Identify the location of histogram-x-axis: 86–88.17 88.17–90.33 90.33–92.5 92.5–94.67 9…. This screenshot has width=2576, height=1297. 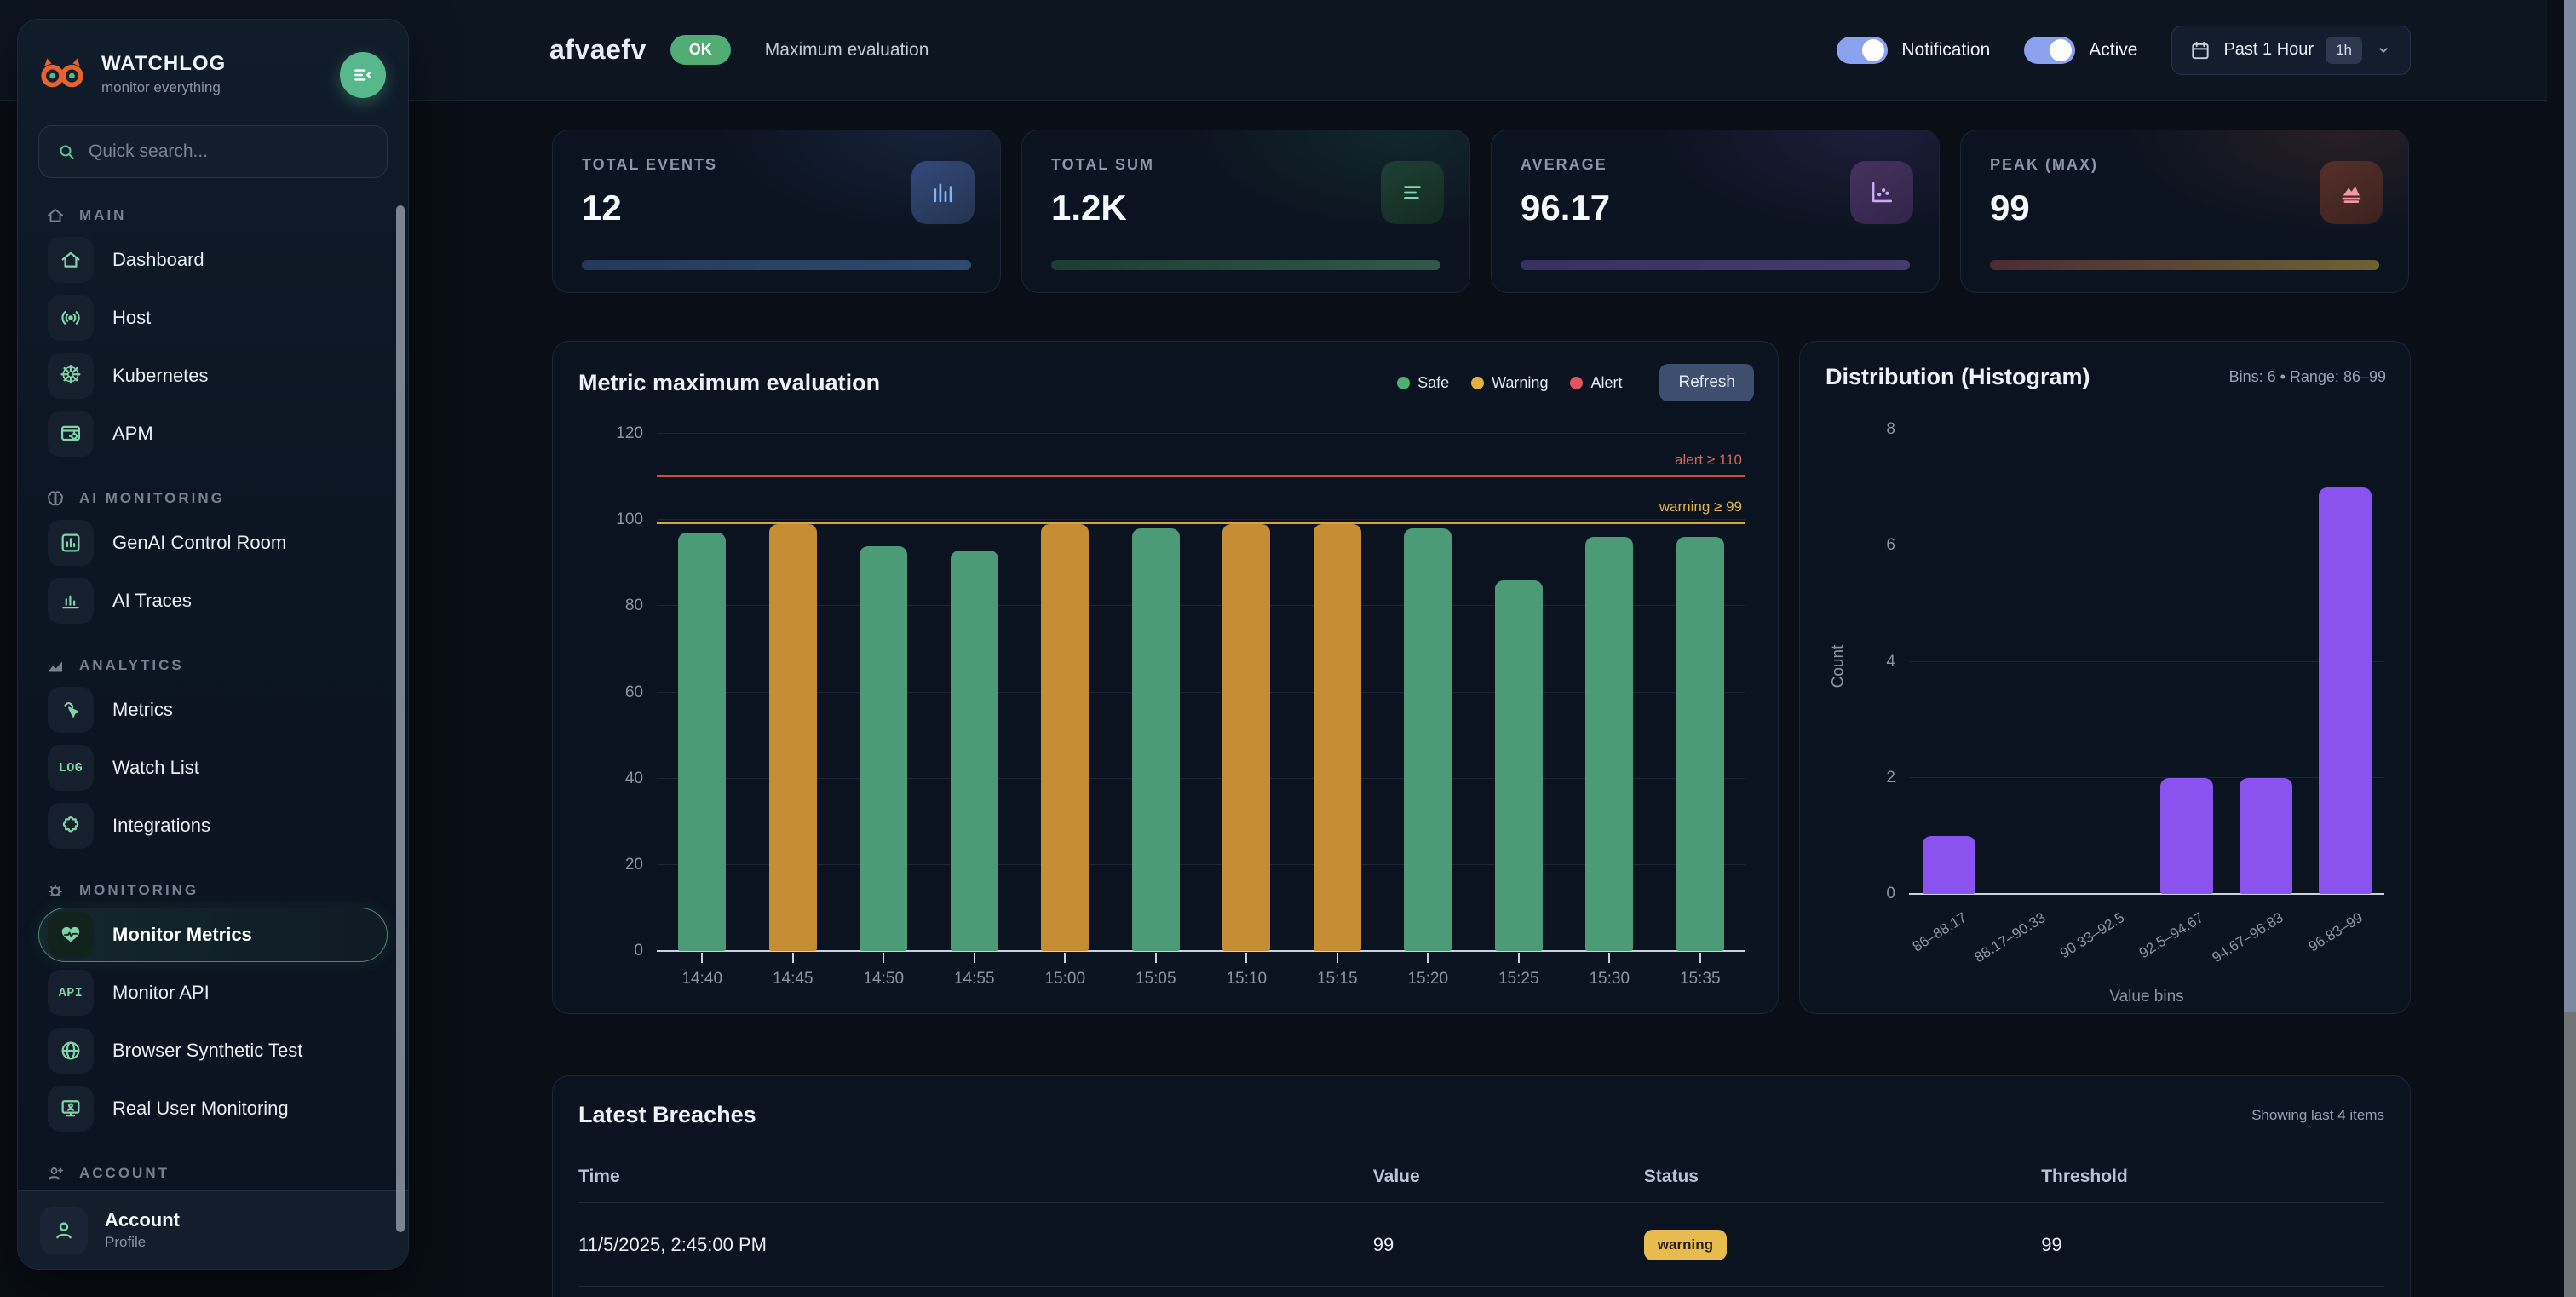
(2146, 938).